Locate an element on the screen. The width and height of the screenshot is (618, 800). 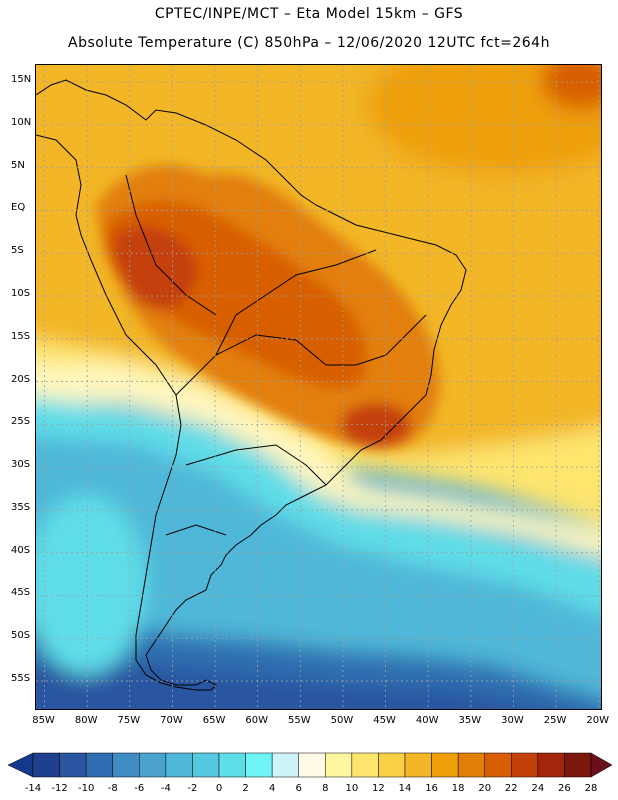
colorbar-label: 24 is located at coordinates (538, 788).